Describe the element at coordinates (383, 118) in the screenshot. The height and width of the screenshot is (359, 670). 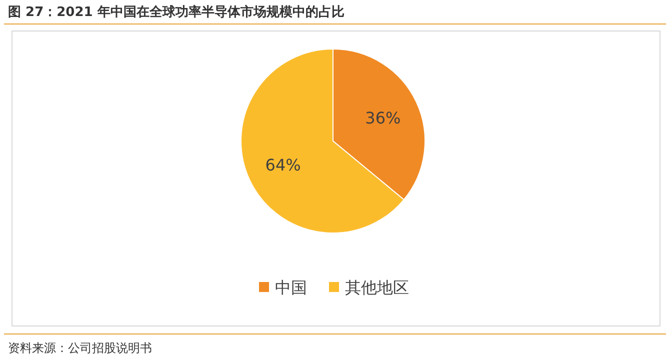
I see `data-label: 36%` at that location.